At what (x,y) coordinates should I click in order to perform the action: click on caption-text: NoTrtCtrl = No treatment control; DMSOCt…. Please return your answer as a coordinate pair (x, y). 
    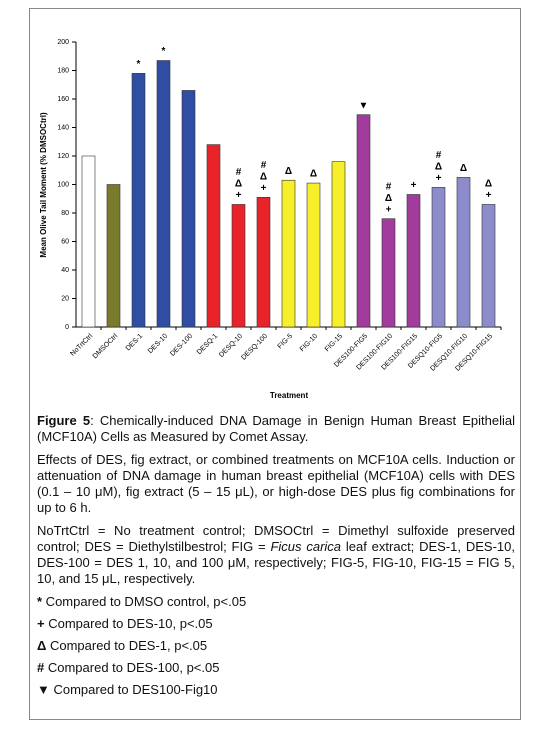
    Looking at the image, I should click on (276, 538).